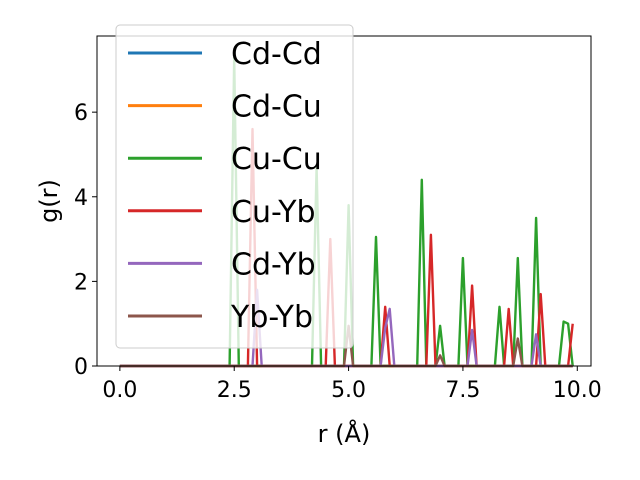 This screenshot has height=480, width=640. What do you see at coordinates (234, 390) in the screenshot?
I see `x-tick-label: 2.5` at bounding box center [234, 390].